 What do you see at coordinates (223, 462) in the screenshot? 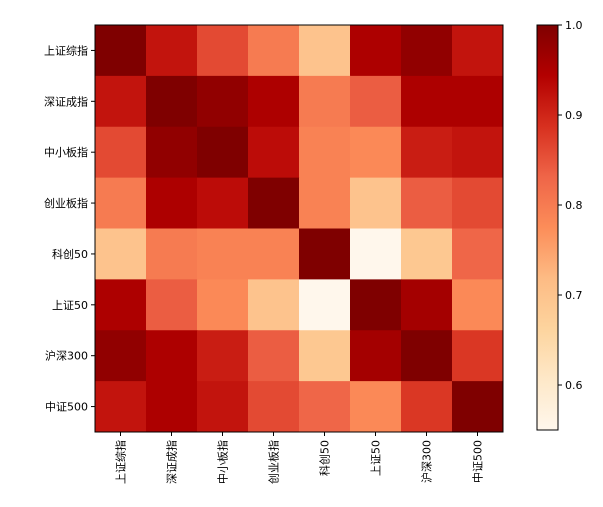
I see `x-tick-label: 中小板指` at bounding box center [223, 462].